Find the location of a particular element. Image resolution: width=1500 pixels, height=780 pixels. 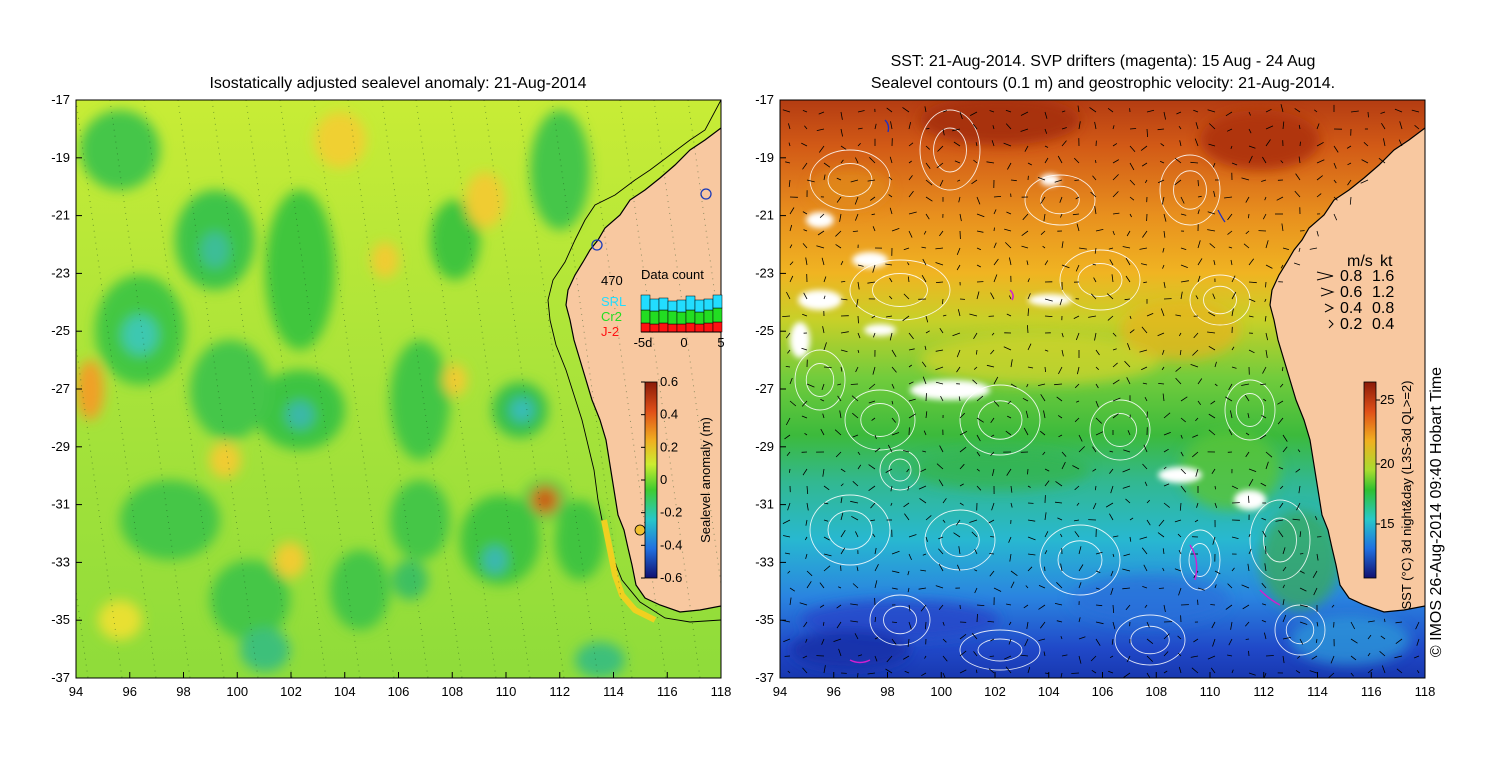

data-count-tick: 0 is located at coordinates (683, 342).